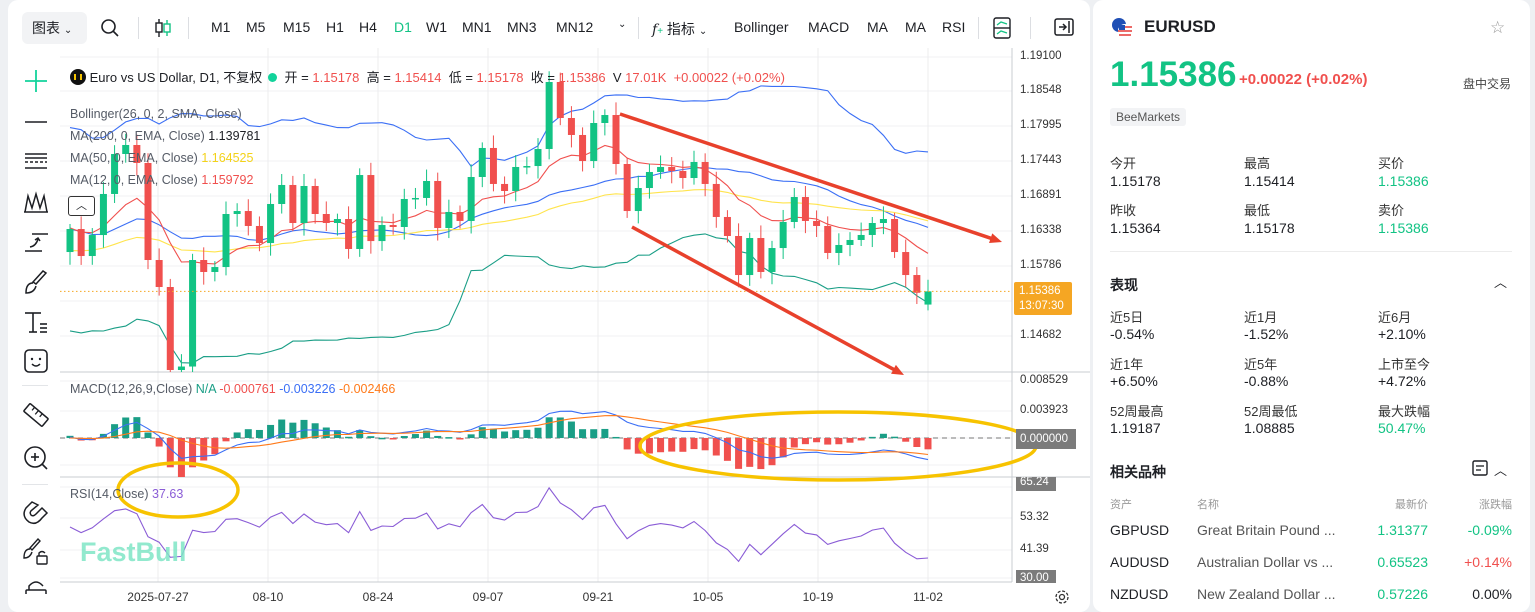 This screenshot has height=612, width=1535. What do you see at coordinates (1498, 27) in the screenshot?
I see `favorite-star-icon: ☆` at bounding box center [1498, 27].